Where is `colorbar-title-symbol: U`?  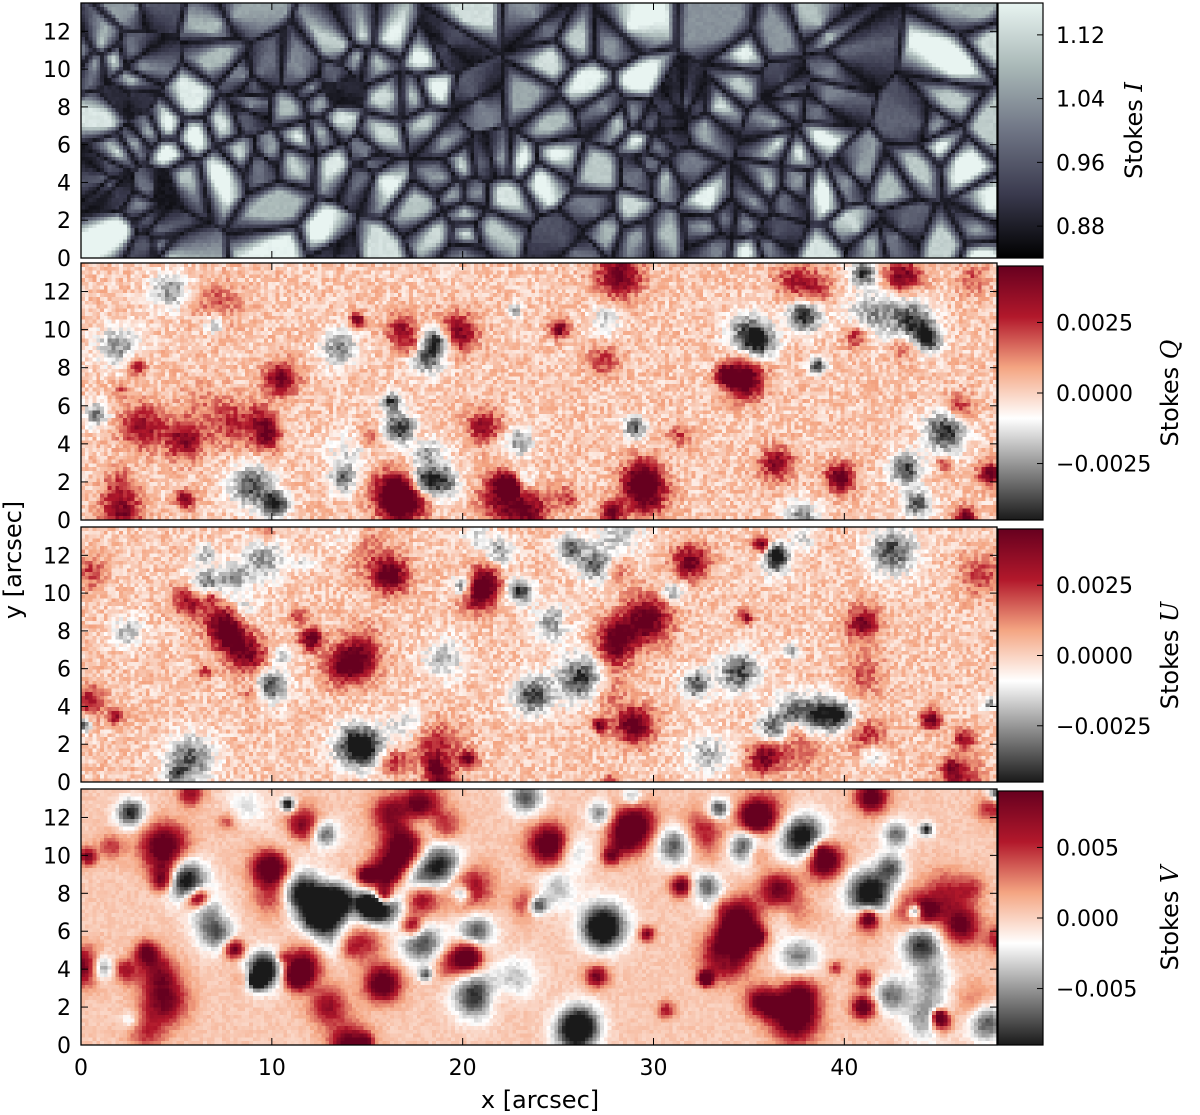 colorbar-title-symbol: U is located at coordinates (1170, 611).